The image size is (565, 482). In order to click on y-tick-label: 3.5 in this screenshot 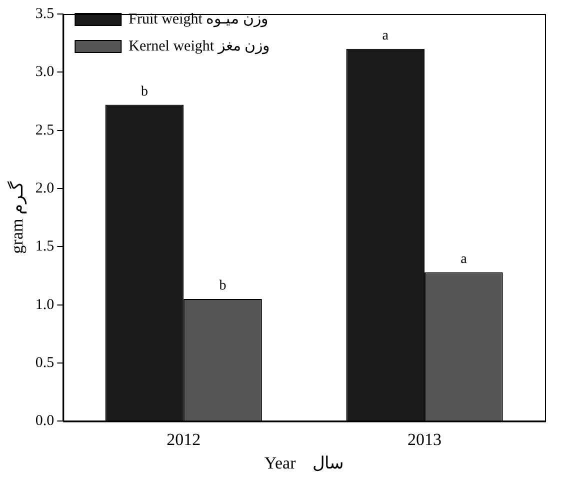, I will do `click(44, 14)`.